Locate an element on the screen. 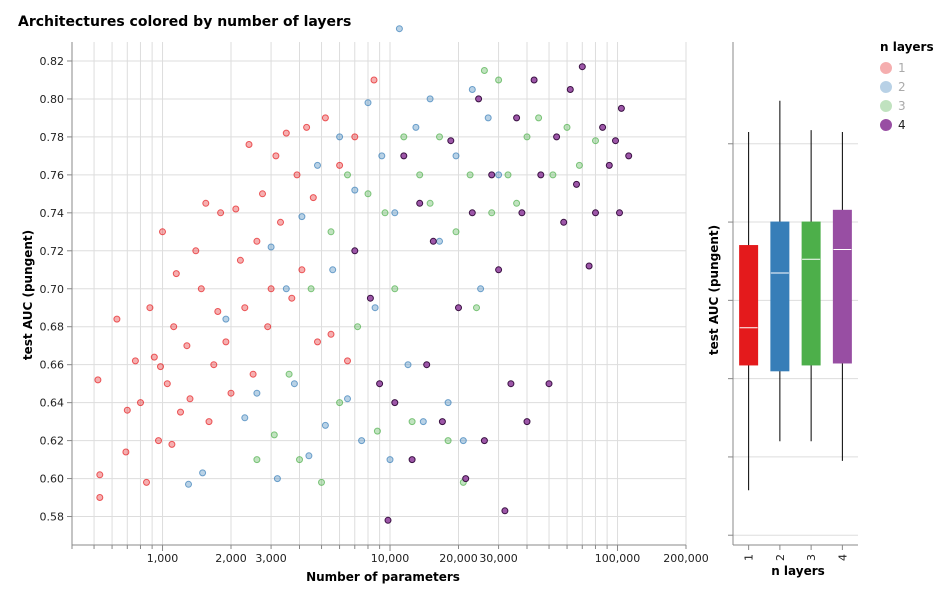 The image size is (934, 591). y-tick-label: 0.70 is located at coordinates (52, 289).